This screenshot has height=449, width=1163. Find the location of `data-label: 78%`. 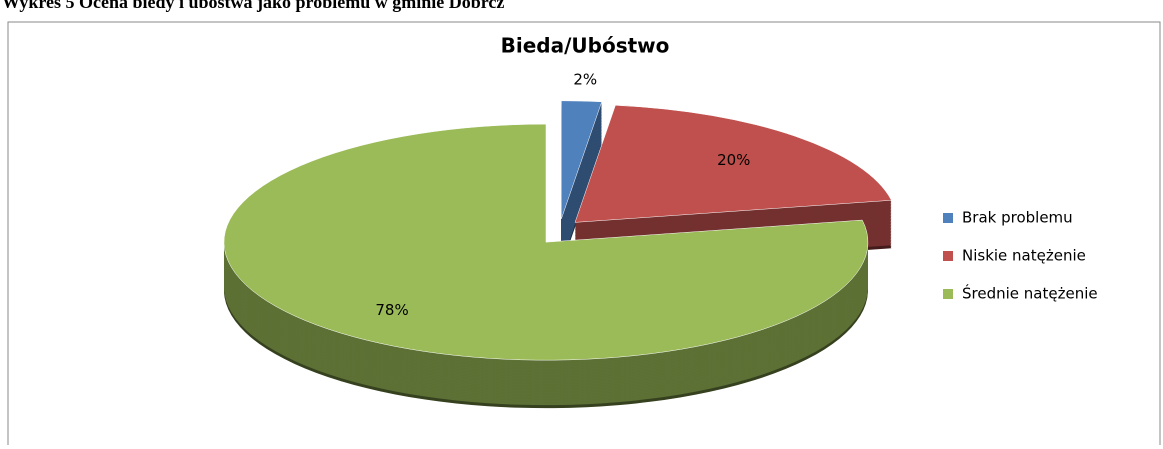

data-label: 78% is located at coordinates (391, 310).